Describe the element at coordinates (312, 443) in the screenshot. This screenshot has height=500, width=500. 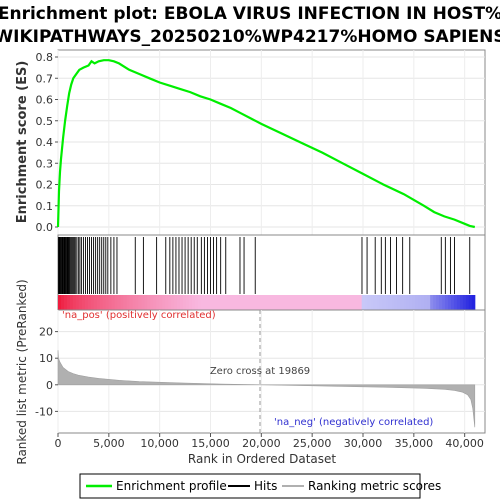
I see `x-tick-label: 25,000` at that location.